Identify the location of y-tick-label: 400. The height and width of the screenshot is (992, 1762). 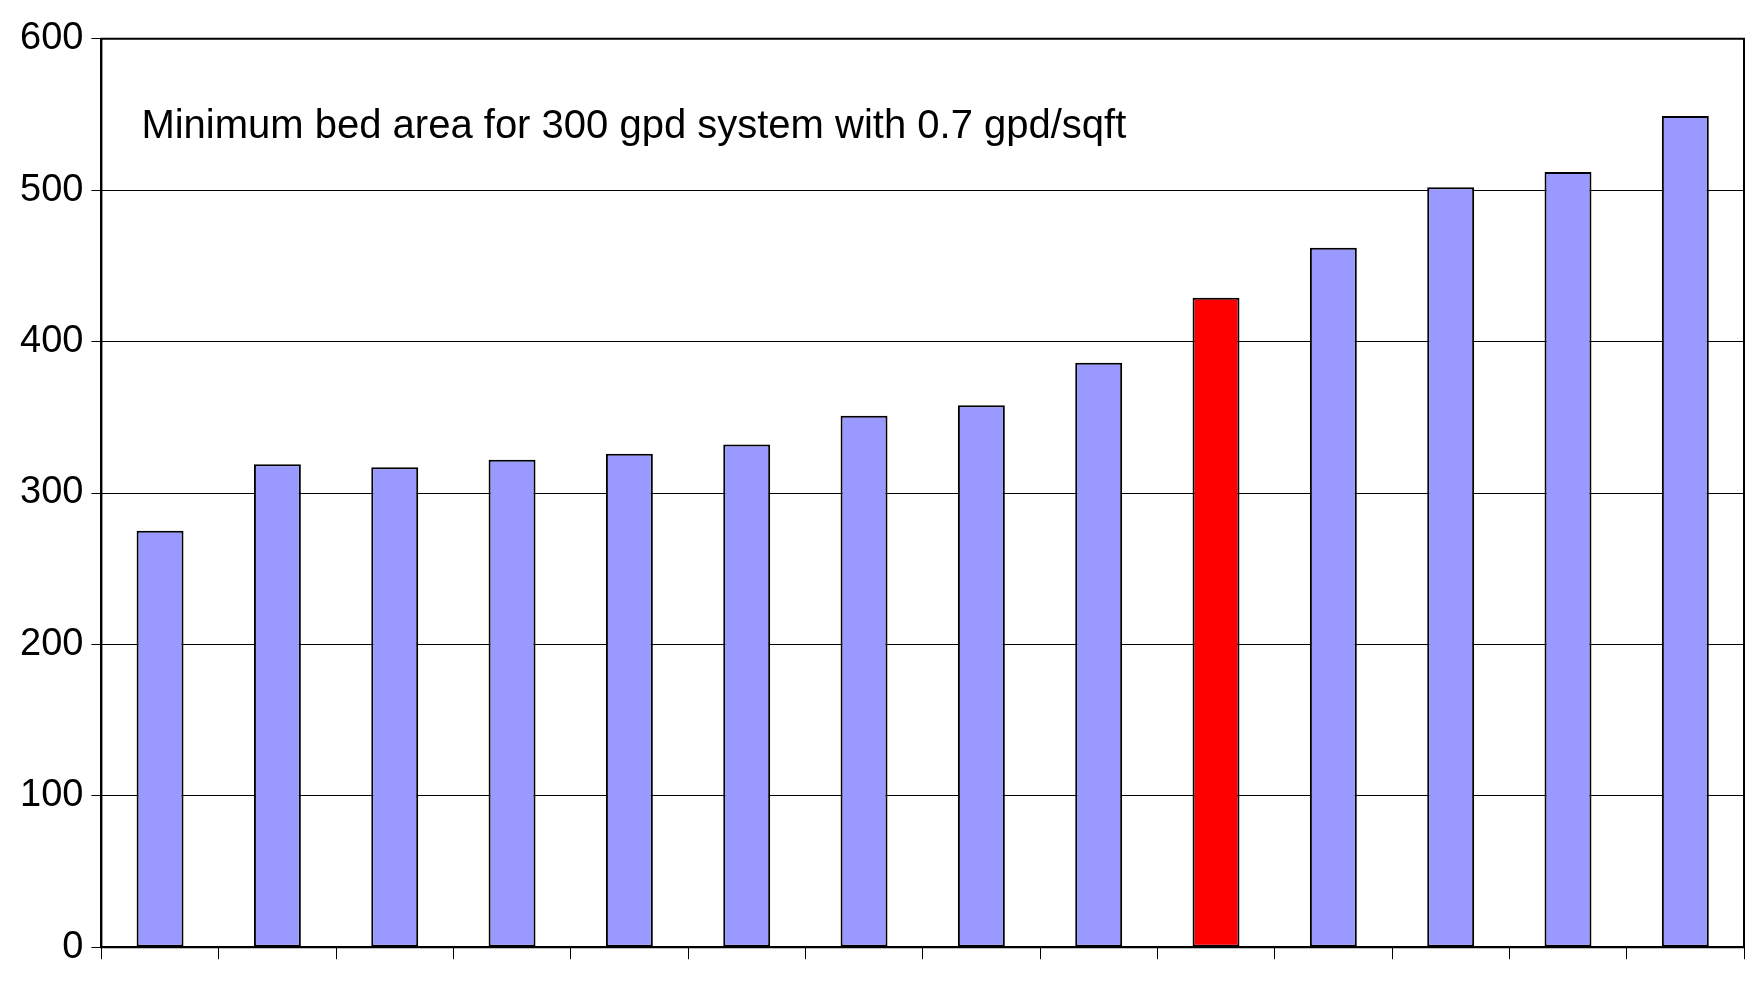
(52, 339).